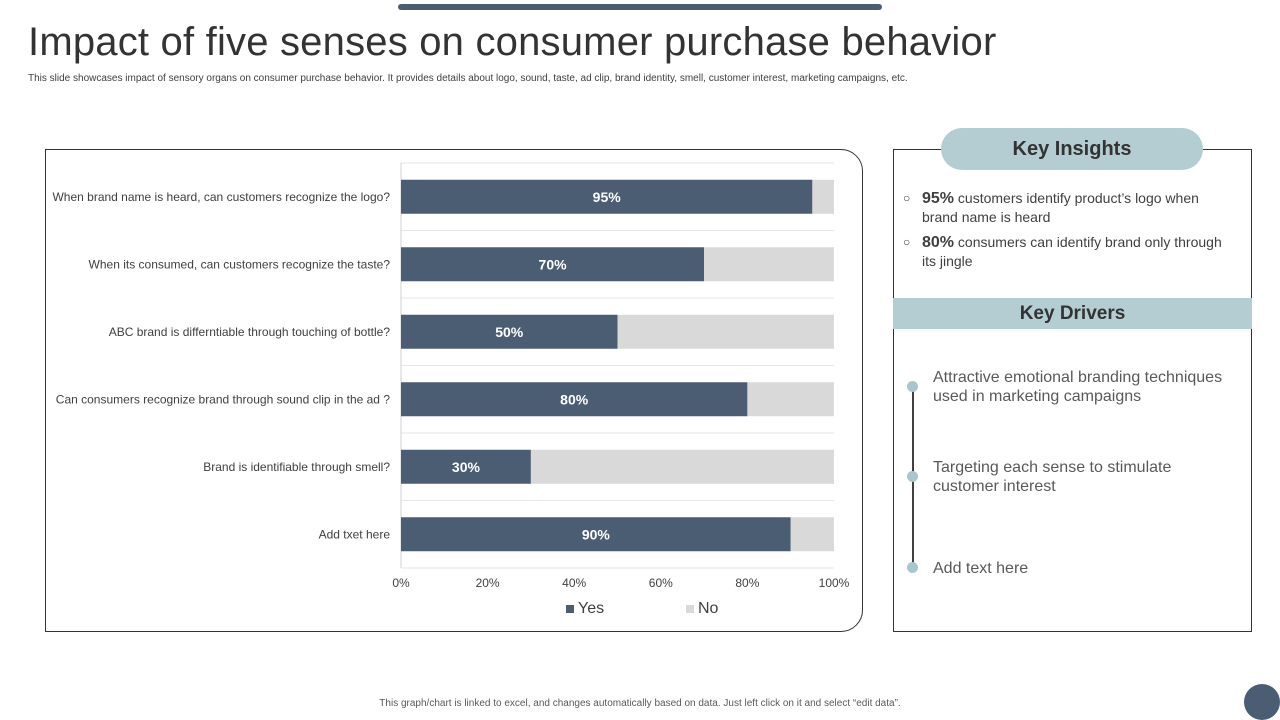 This screenshot has height=720, width=1280. What do you see at coordinates (640, 7) in the screenshot?
I see `top-accent-bar` at bounding box center [640, 7].